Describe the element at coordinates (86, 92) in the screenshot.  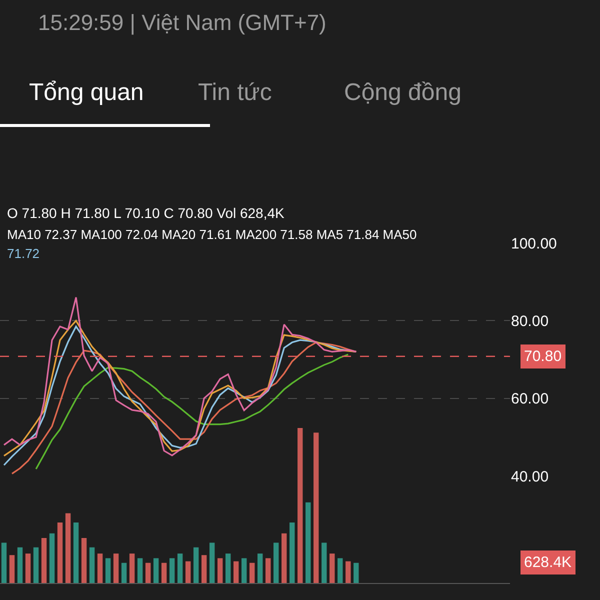
I see `text: Tổng quan` at that location.